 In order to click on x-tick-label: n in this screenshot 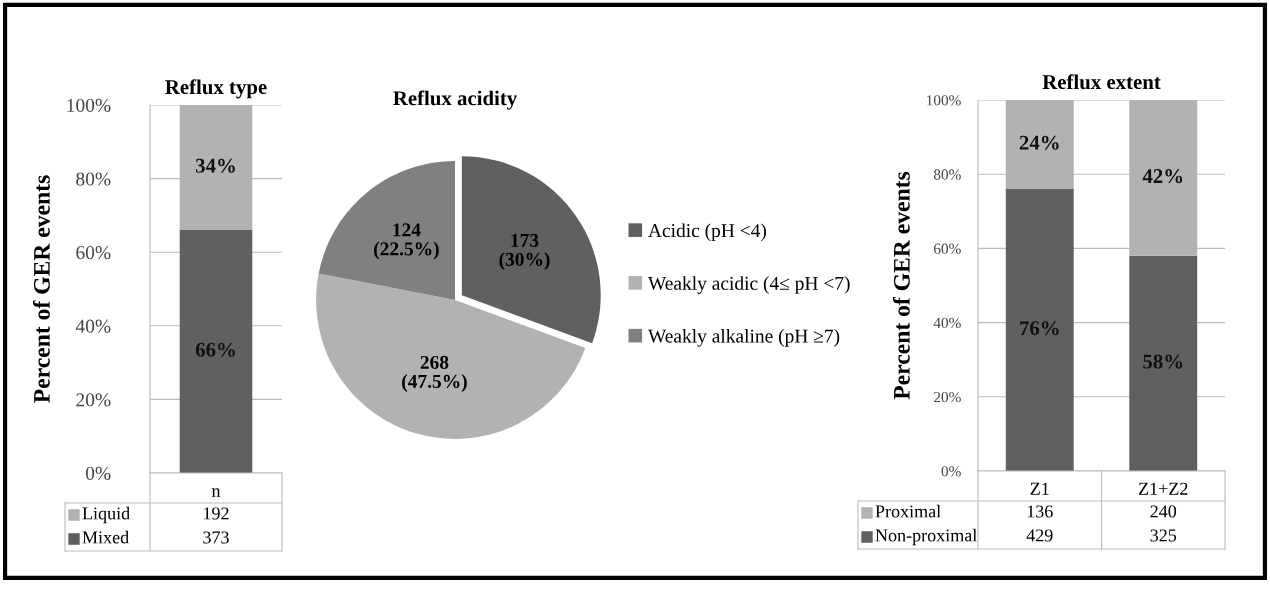, I will do `click(216, 492)`.